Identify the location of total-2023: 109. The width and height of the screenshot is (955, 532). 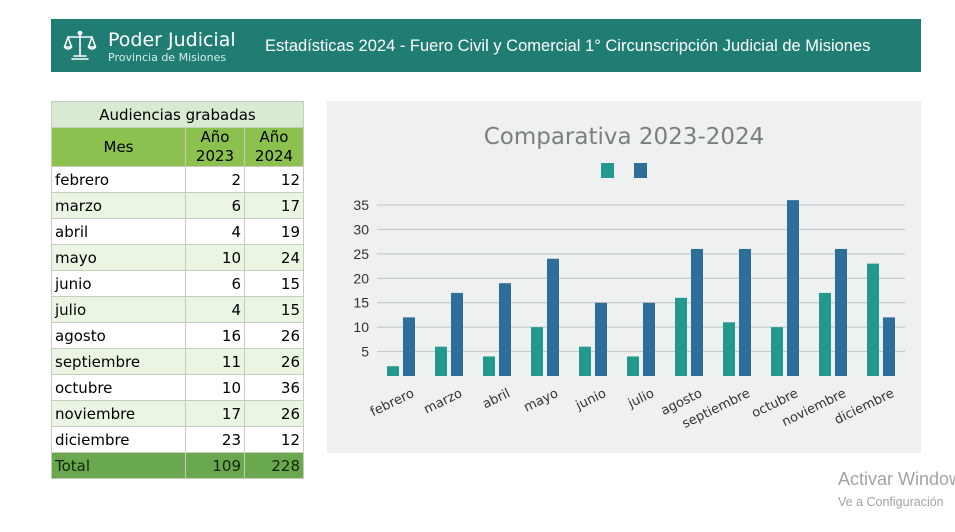
(215, 465).